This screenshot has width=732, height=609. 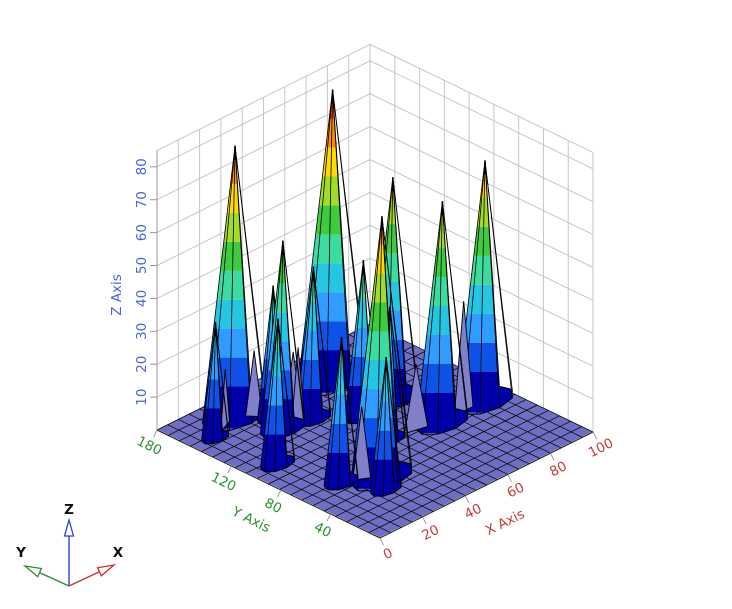 I want to click on x-axis-tick-label: 80, so click(x=558, y=469).